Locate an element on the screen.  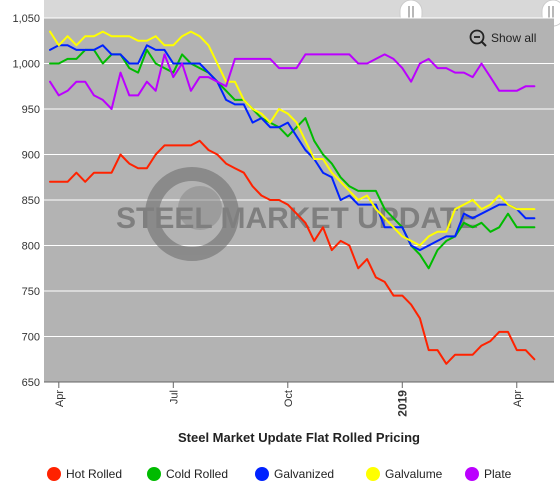
x-axis-labels: Apr Jul Oct 2019 Apr is located at coordinates (289, 403).